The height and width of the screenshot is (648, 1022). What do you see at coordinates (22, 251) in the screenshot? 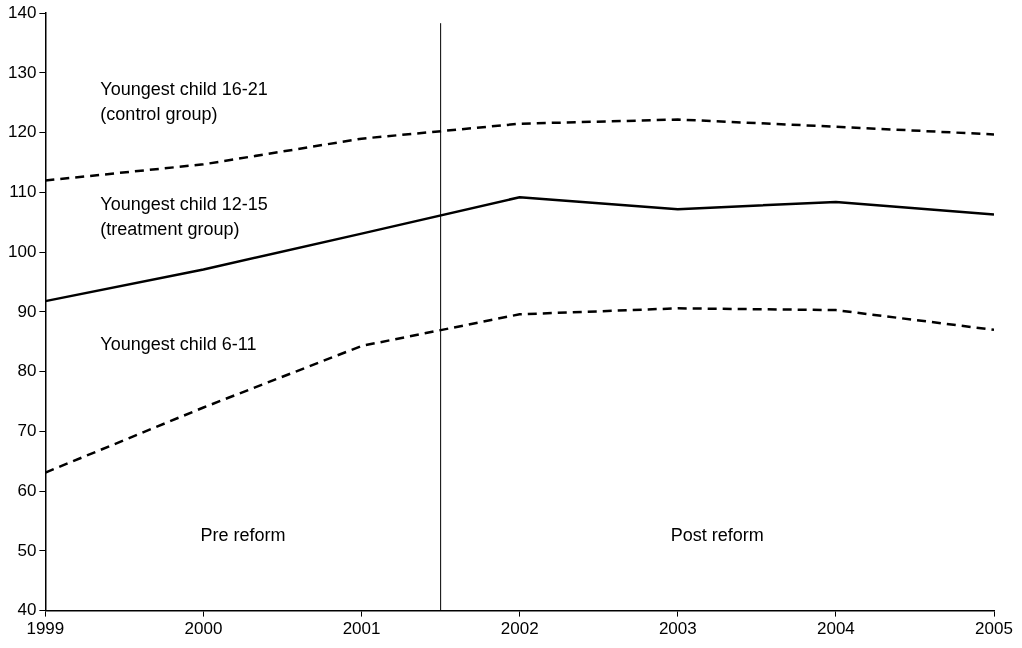
I see `y-tick-label: 100` at bounding box center [22, 251].